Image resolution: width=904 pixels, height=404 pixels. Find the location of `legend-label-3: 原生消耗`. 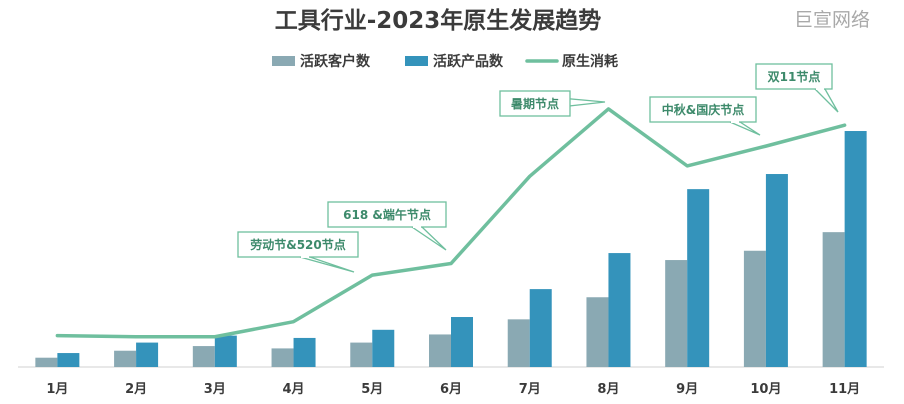

legend-label-3: 原生消耗 is located at coordinates (590, 61).